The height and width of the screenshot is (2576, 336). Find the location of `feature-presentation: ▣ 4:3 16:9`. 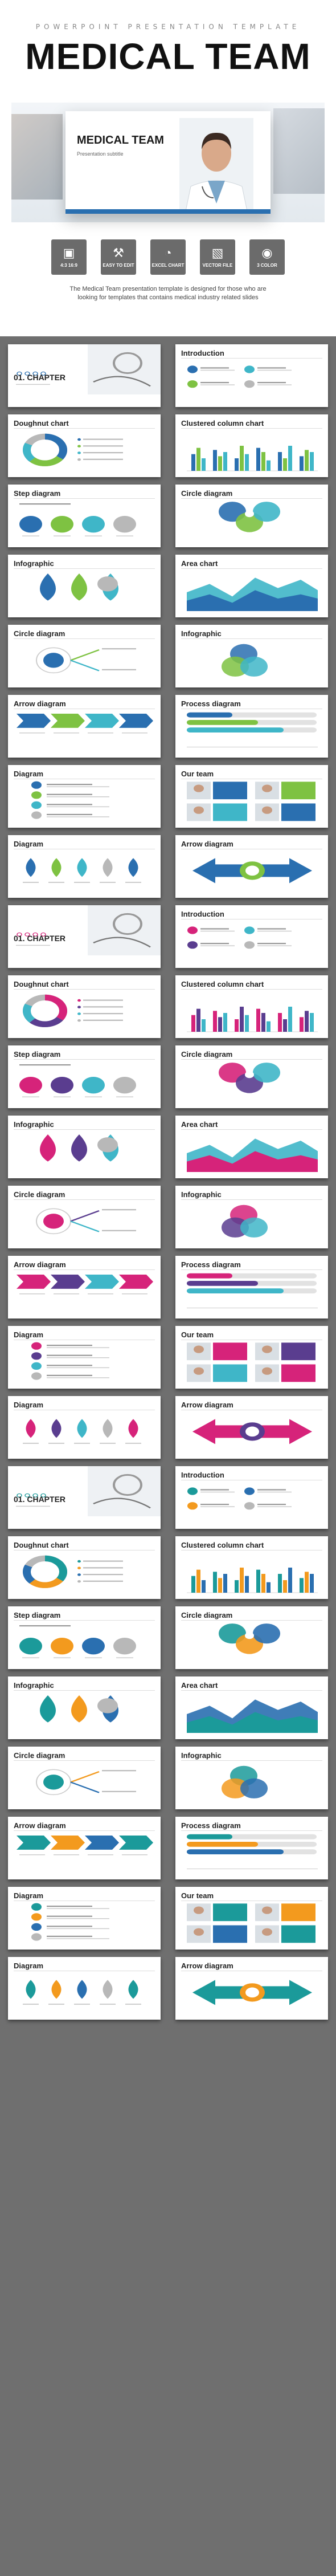

feature-presentation: ▣ 4:3 16:9 is located at coordinates (69, 257).